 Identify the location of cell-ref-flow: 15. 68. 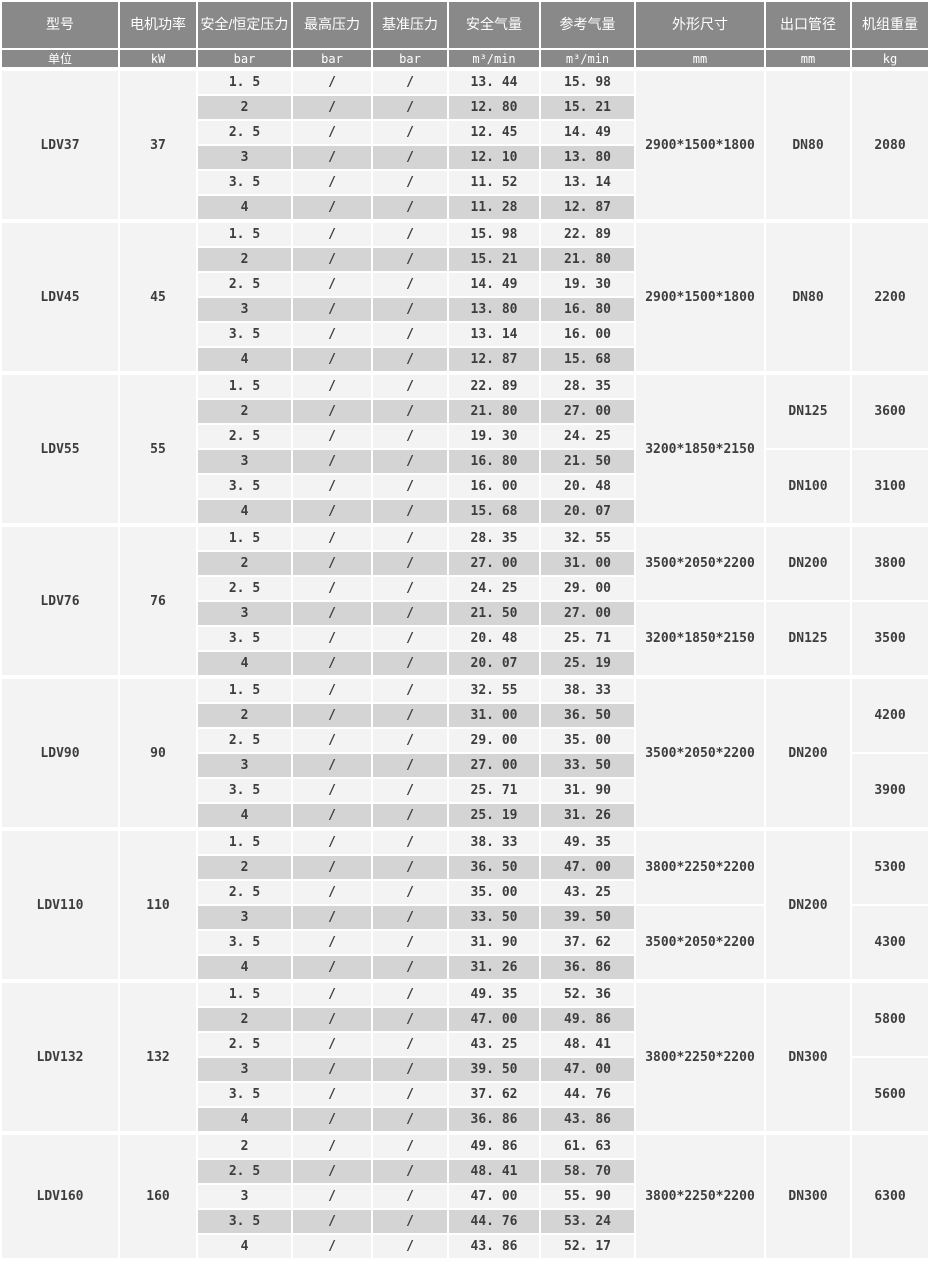
(587, 359).